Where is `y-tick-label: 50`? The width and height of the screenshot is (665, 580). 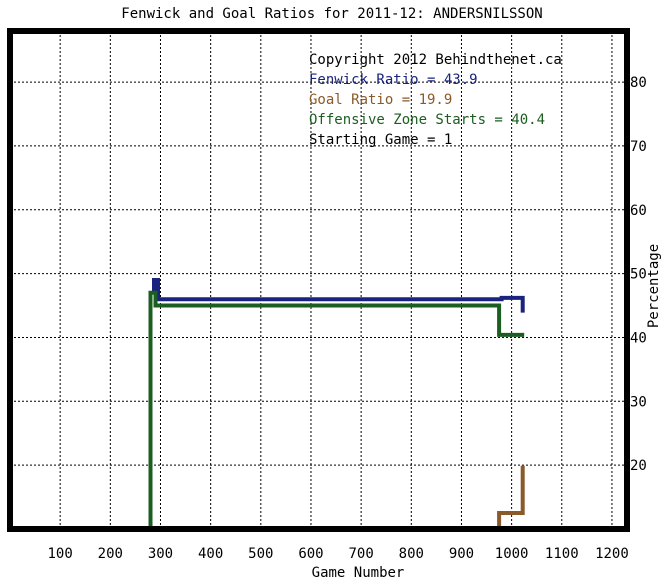 y-tick-label: 50 is located at coordinates (638, 275).